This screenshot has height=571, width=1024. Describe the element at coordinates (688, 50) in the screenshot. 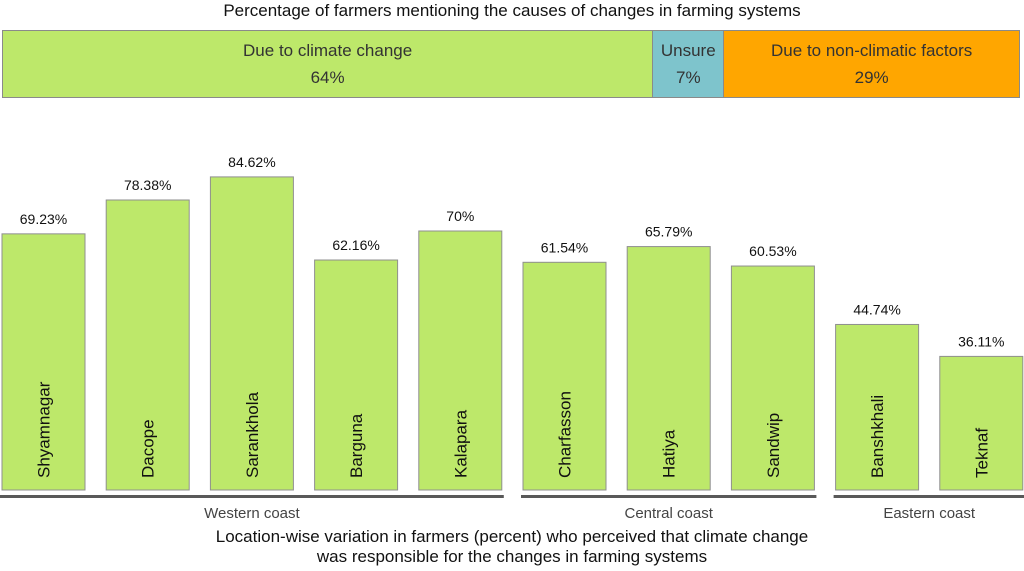

I see `segment-label: Unsure` at that location.